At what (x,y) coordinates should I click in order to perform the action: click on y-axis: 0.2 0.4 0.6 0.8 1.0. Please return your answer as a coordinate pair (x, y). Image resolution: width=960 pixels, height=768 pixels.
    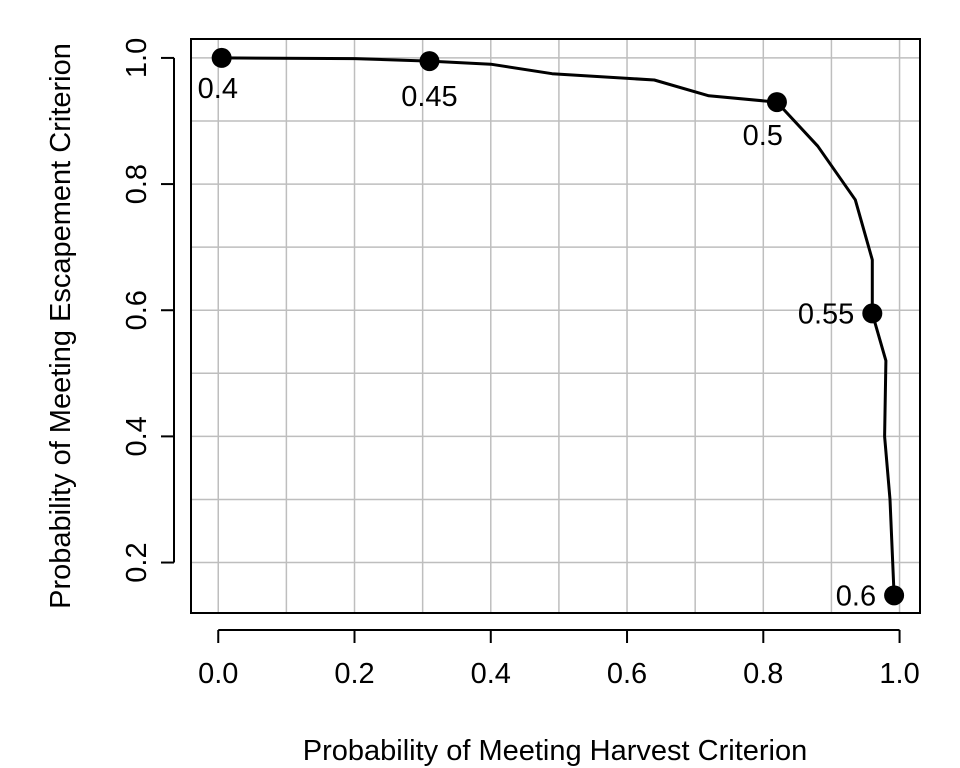
    Looking at the image, I should click on (148, 310).